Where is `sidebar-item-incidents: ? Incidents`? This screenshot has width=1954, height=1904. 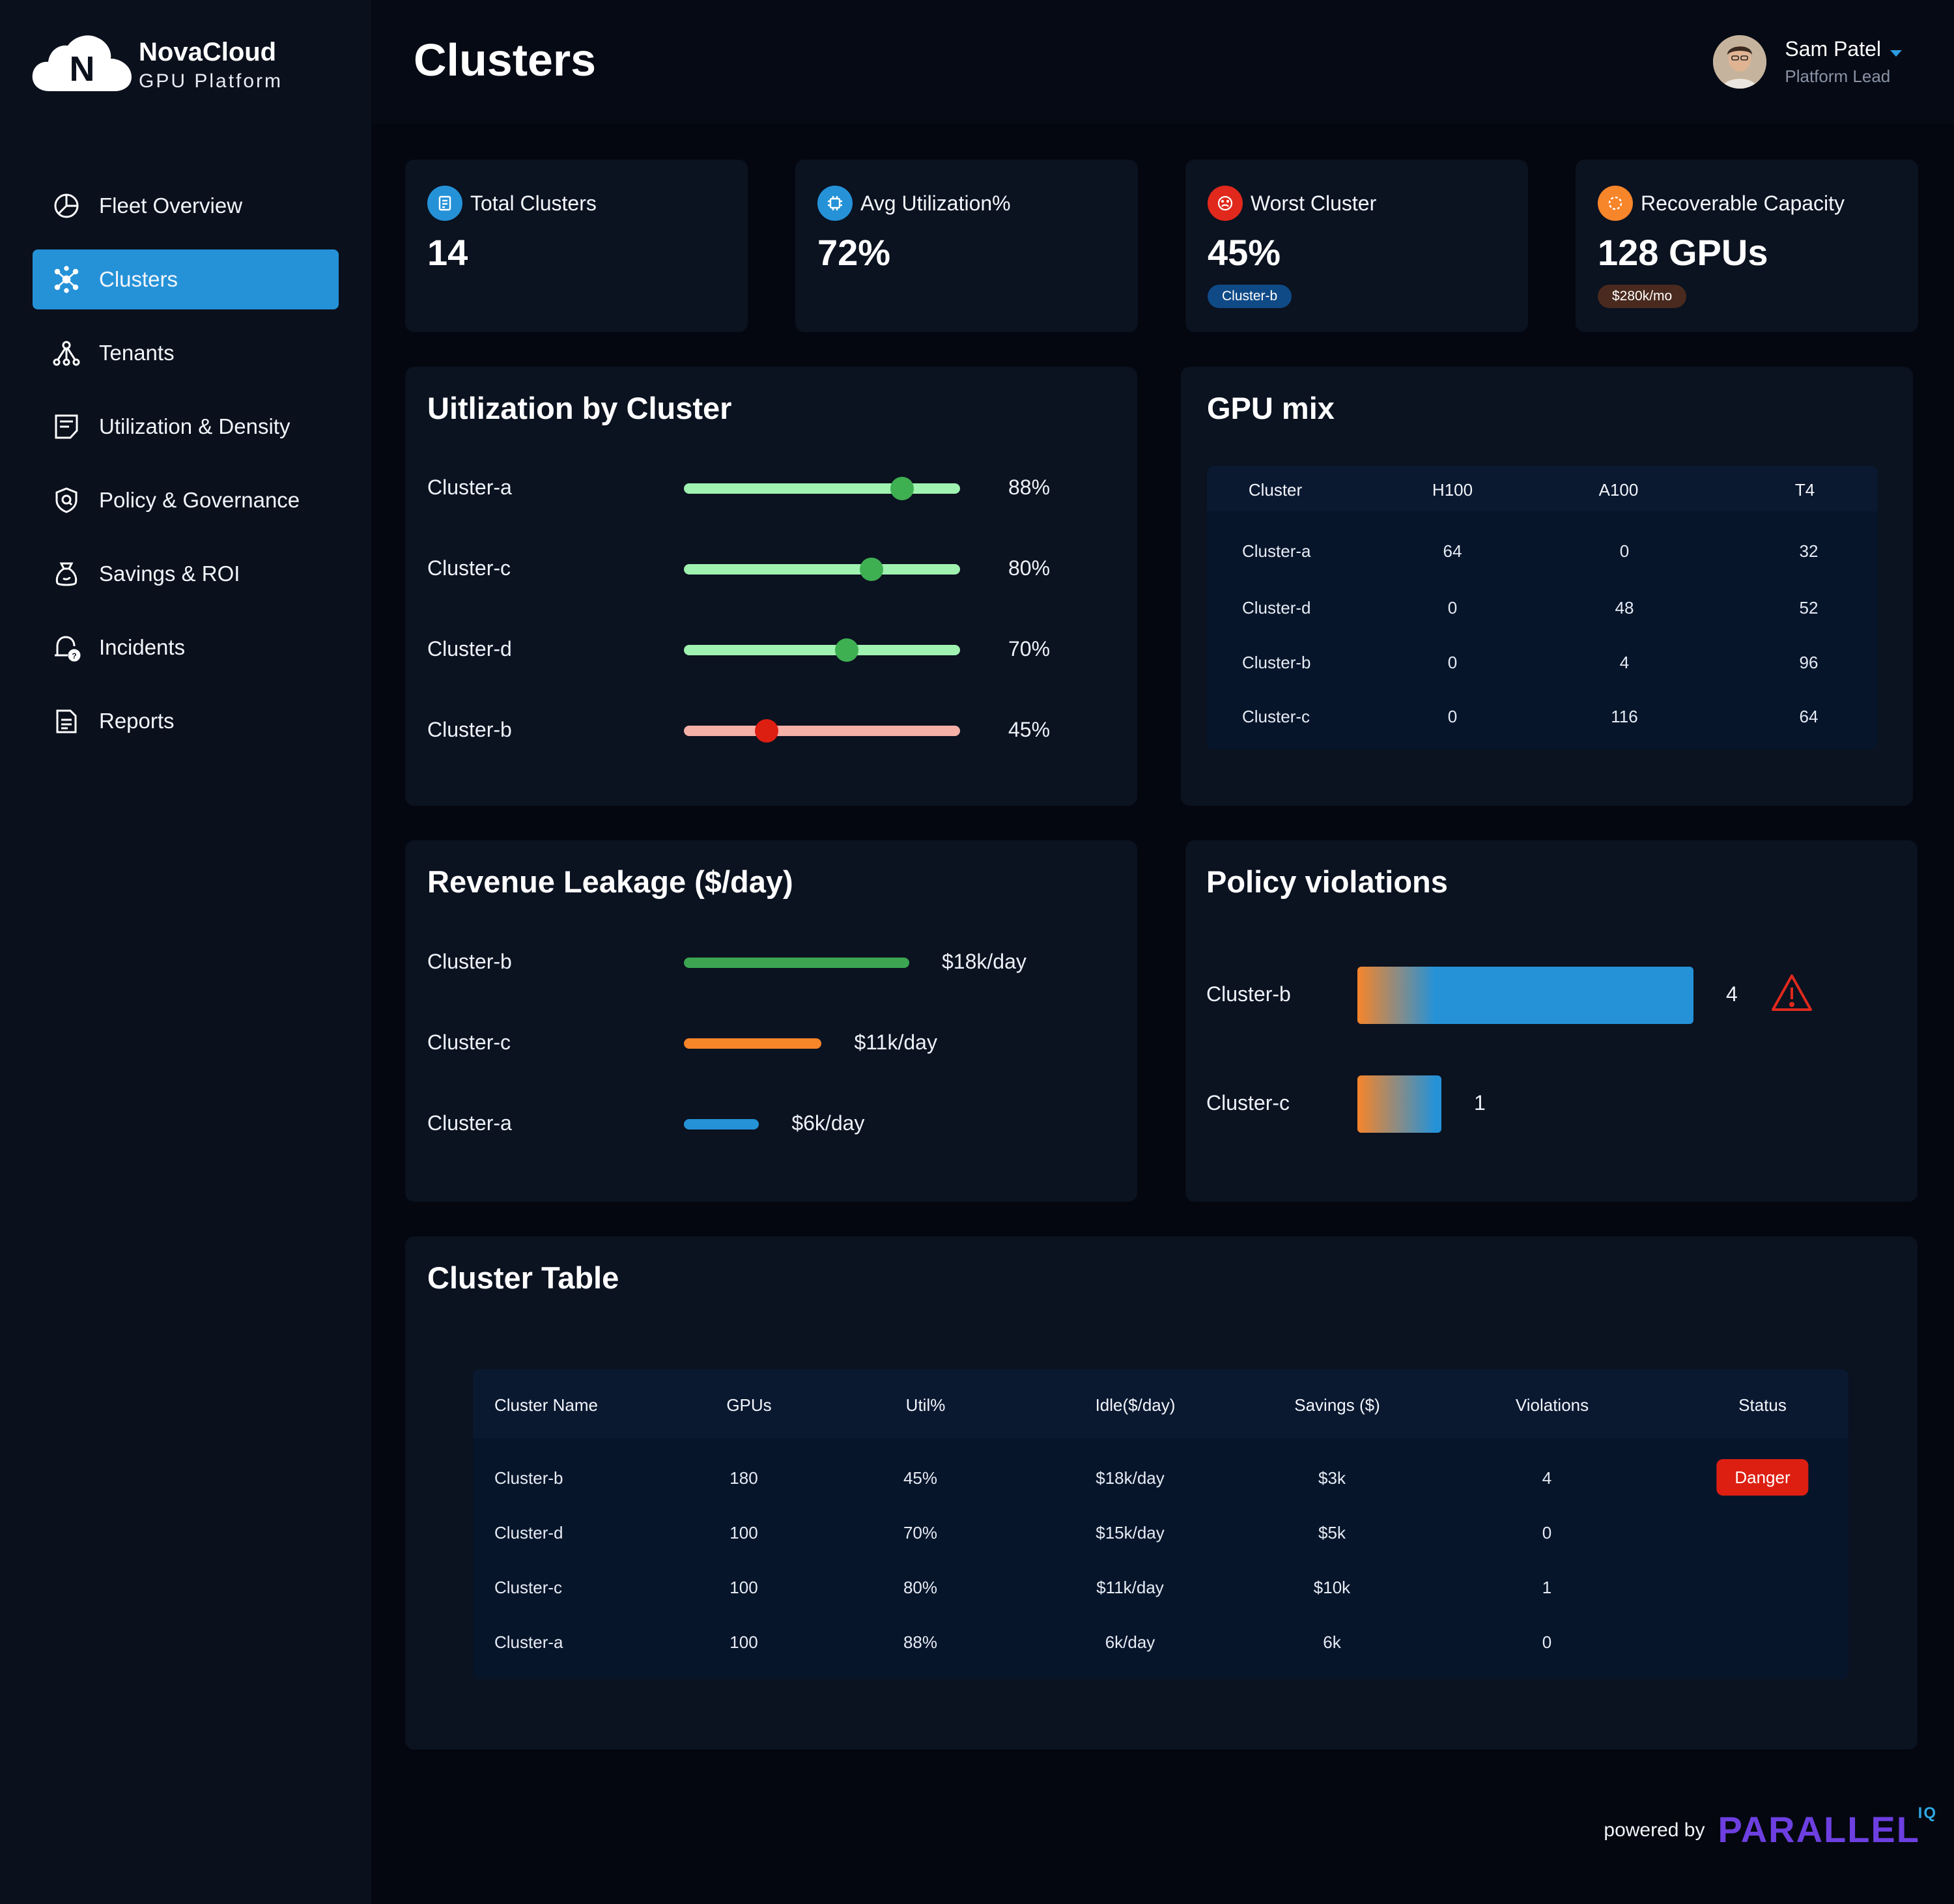
sidebar-item-incidents: ? Incidents is located at coordinates (186, 648).